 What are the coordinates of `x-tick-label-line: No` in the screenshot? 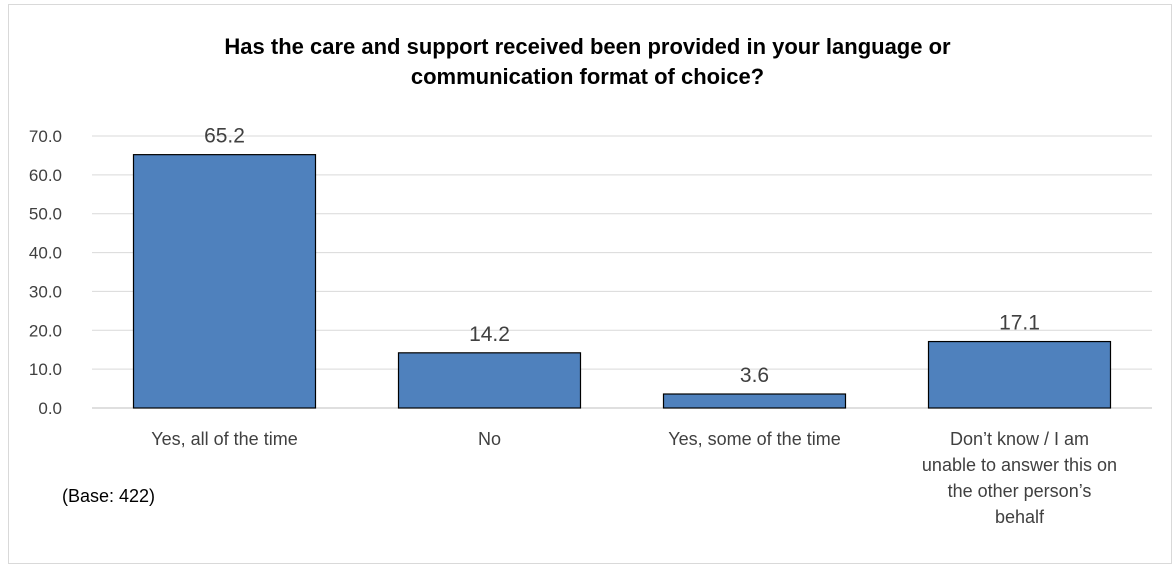 It's located at (489, 439).